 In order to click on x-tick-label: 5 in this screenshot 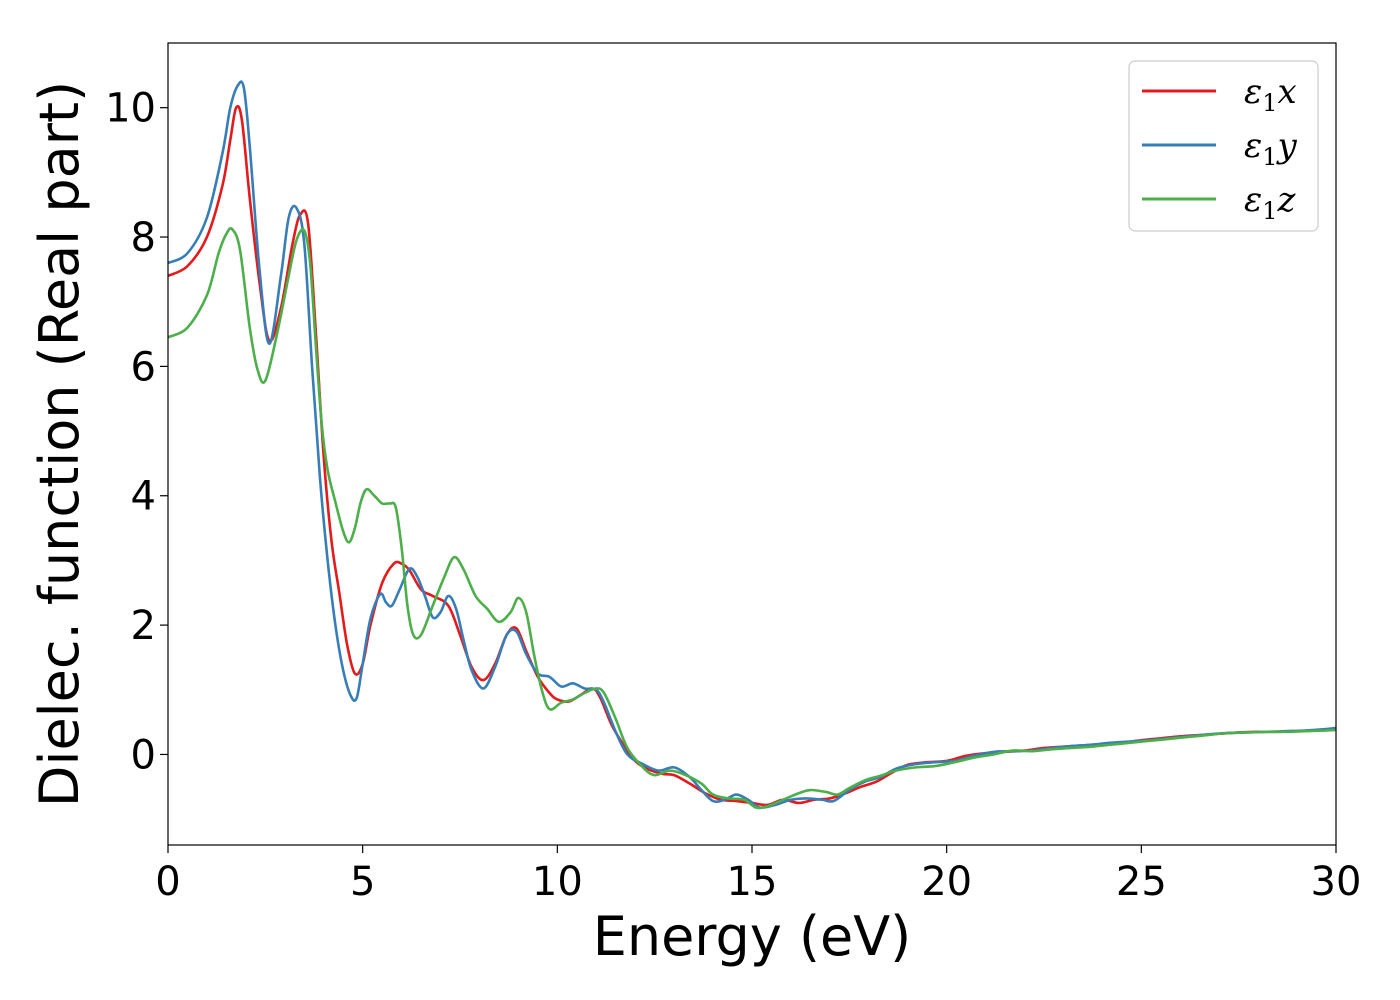, I will do `click(362, 882)`.